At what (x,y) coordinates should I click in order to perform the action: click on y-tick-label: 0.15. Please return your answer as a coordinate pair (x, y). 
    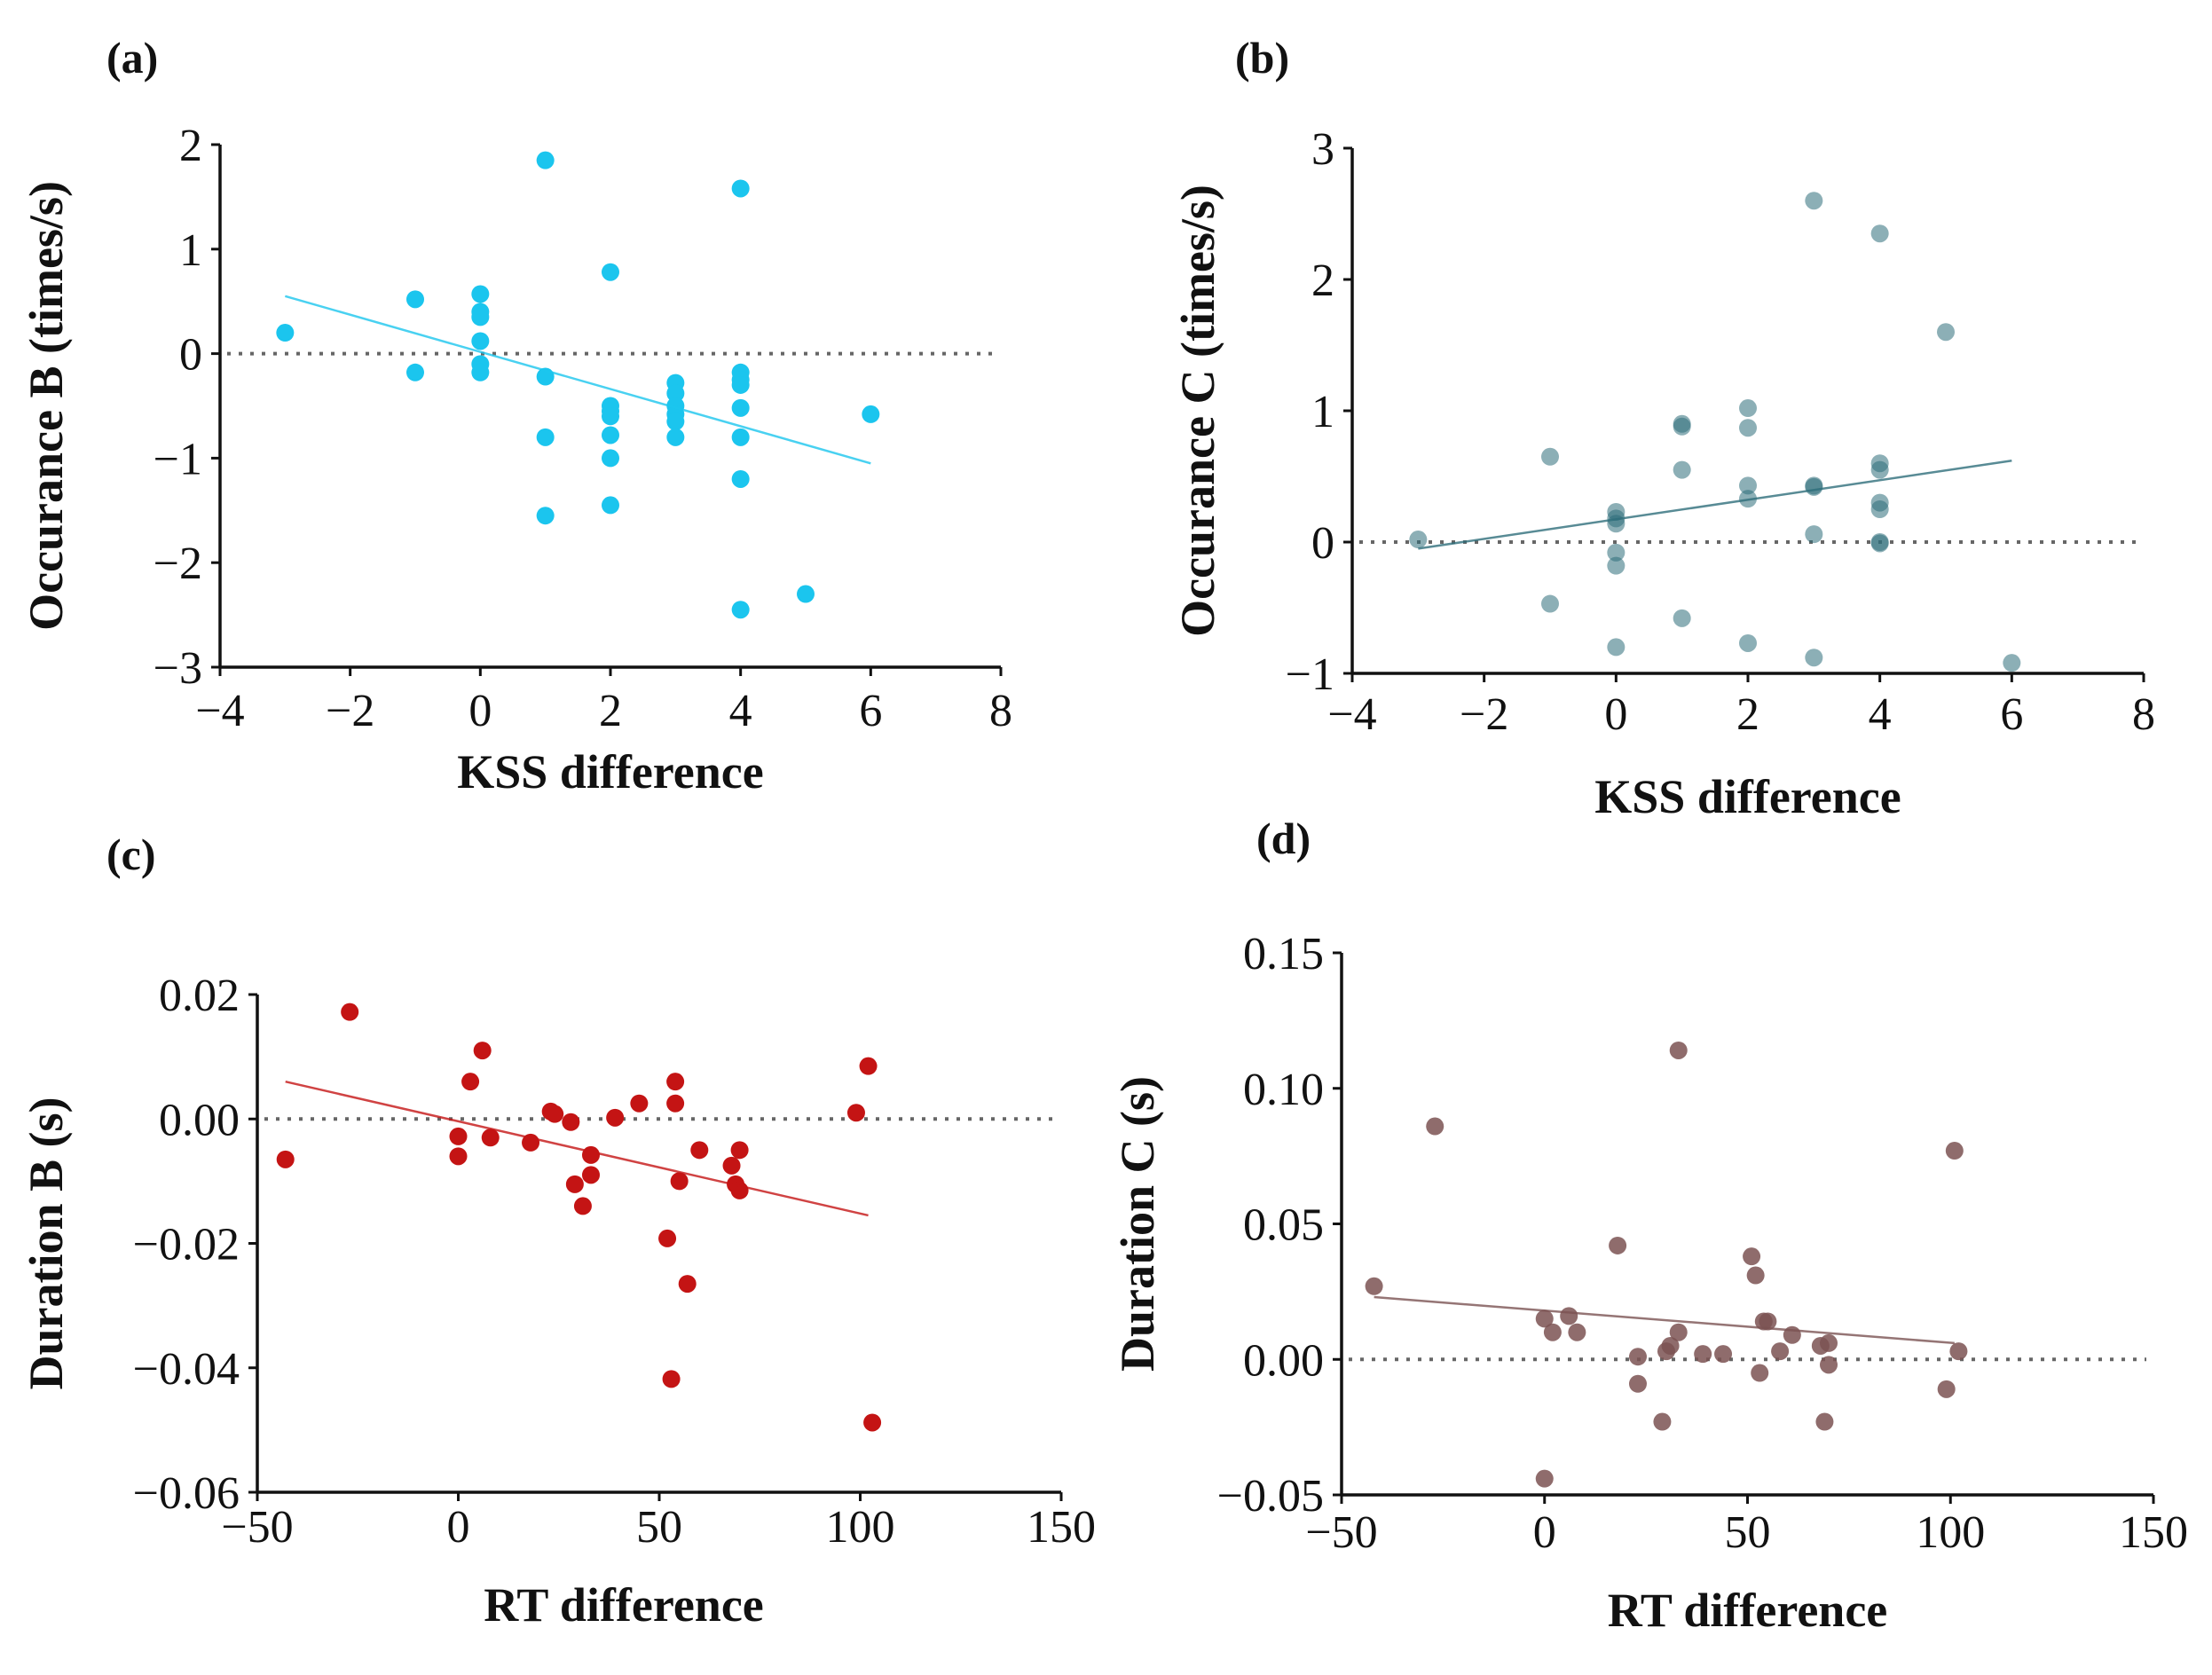
    Looking at the image, I should click on (1283, 954).